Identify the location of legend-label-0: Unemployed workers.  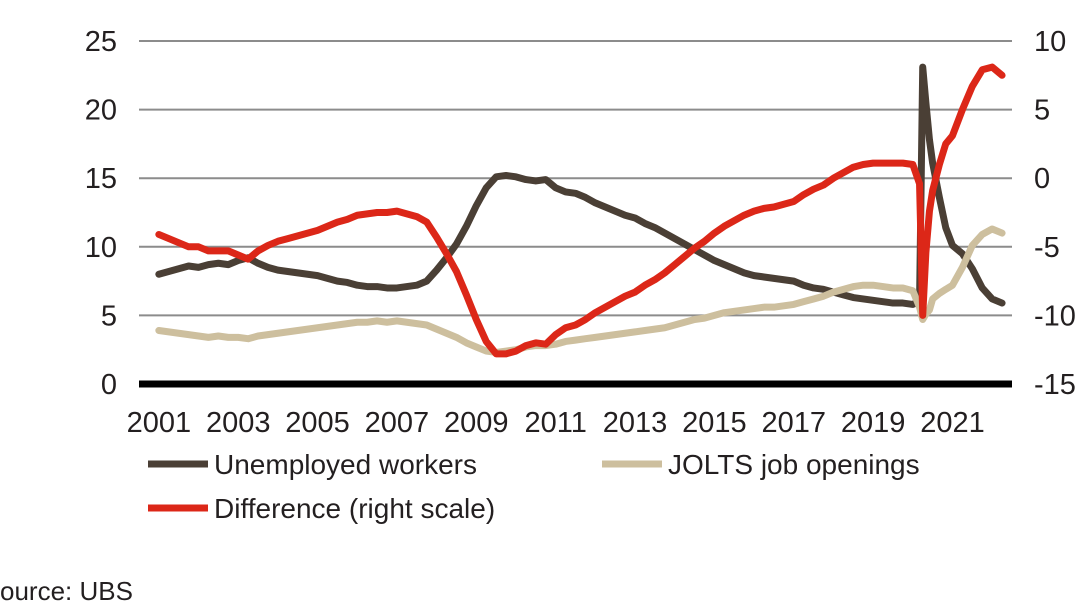
(345, 464).